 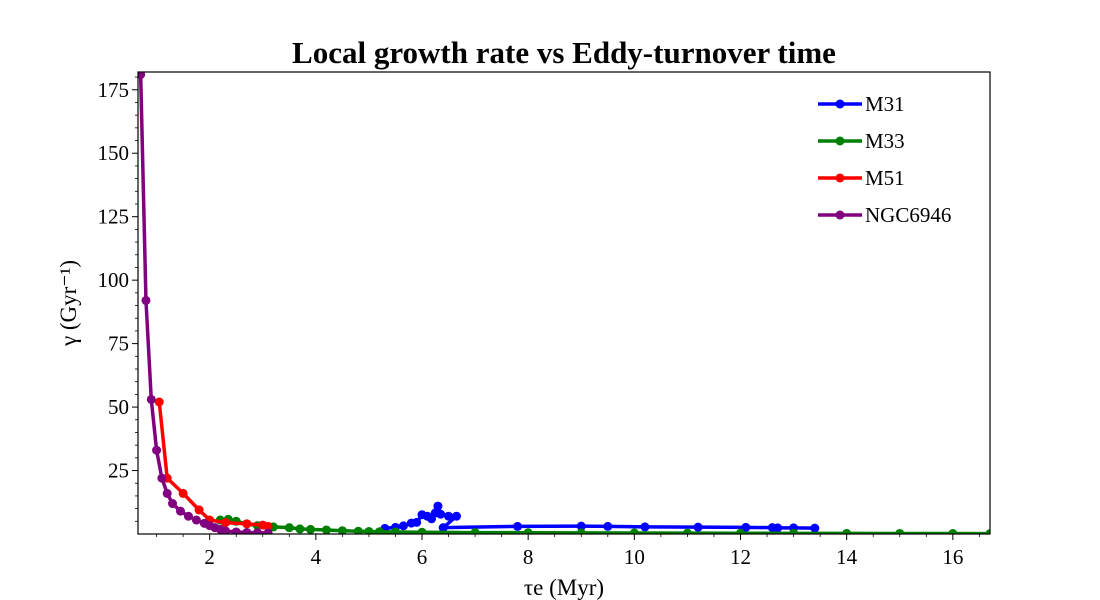 What do you see at coordinates (209, 557) in the screenshot?
I see `x-tick-label: 2` at bounding box center [209, 557].